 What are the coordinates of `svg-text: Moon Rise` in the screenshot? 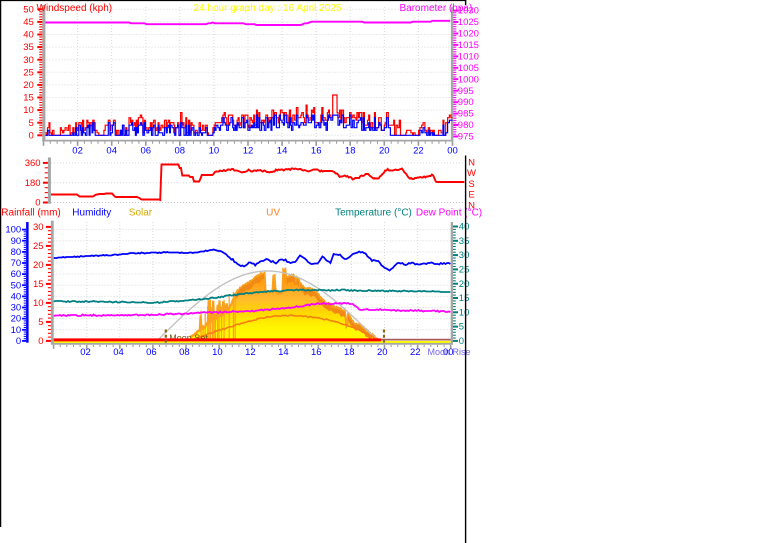 It's located at (449, 352).